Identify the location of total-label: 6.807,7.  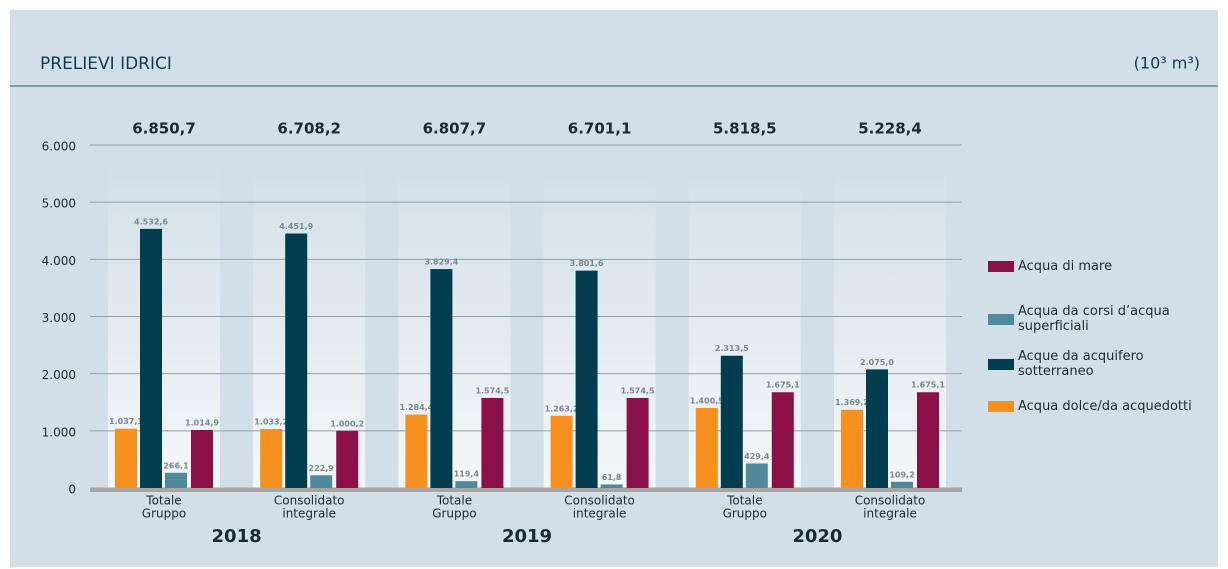
(455, 129).